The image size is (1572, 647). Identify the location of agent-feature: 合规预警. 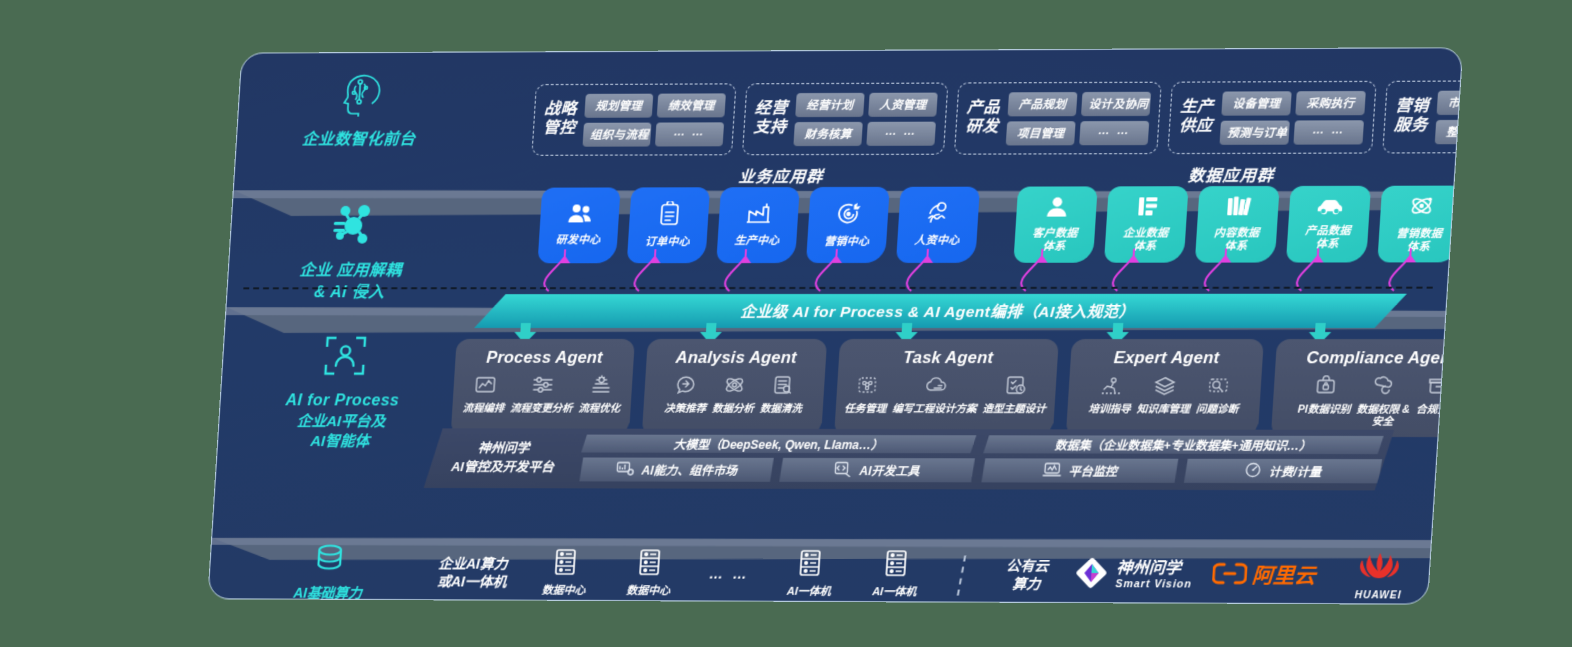
(1438, 401).